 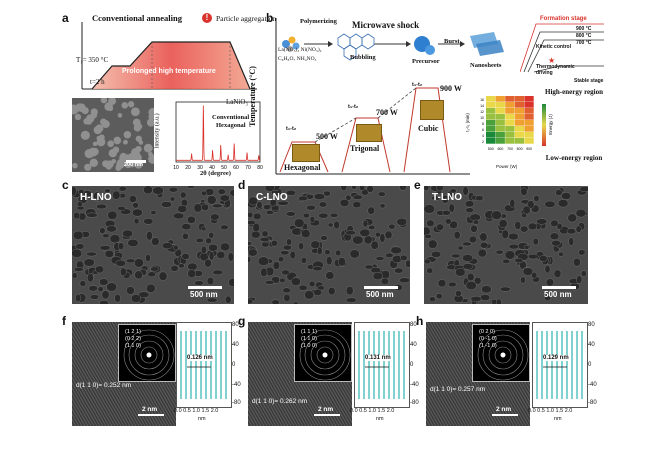 What do you see at coordinates (483, 124) in the screenshot?
I see `heatmap-ytick: 8` at bounding box center [483, 124].